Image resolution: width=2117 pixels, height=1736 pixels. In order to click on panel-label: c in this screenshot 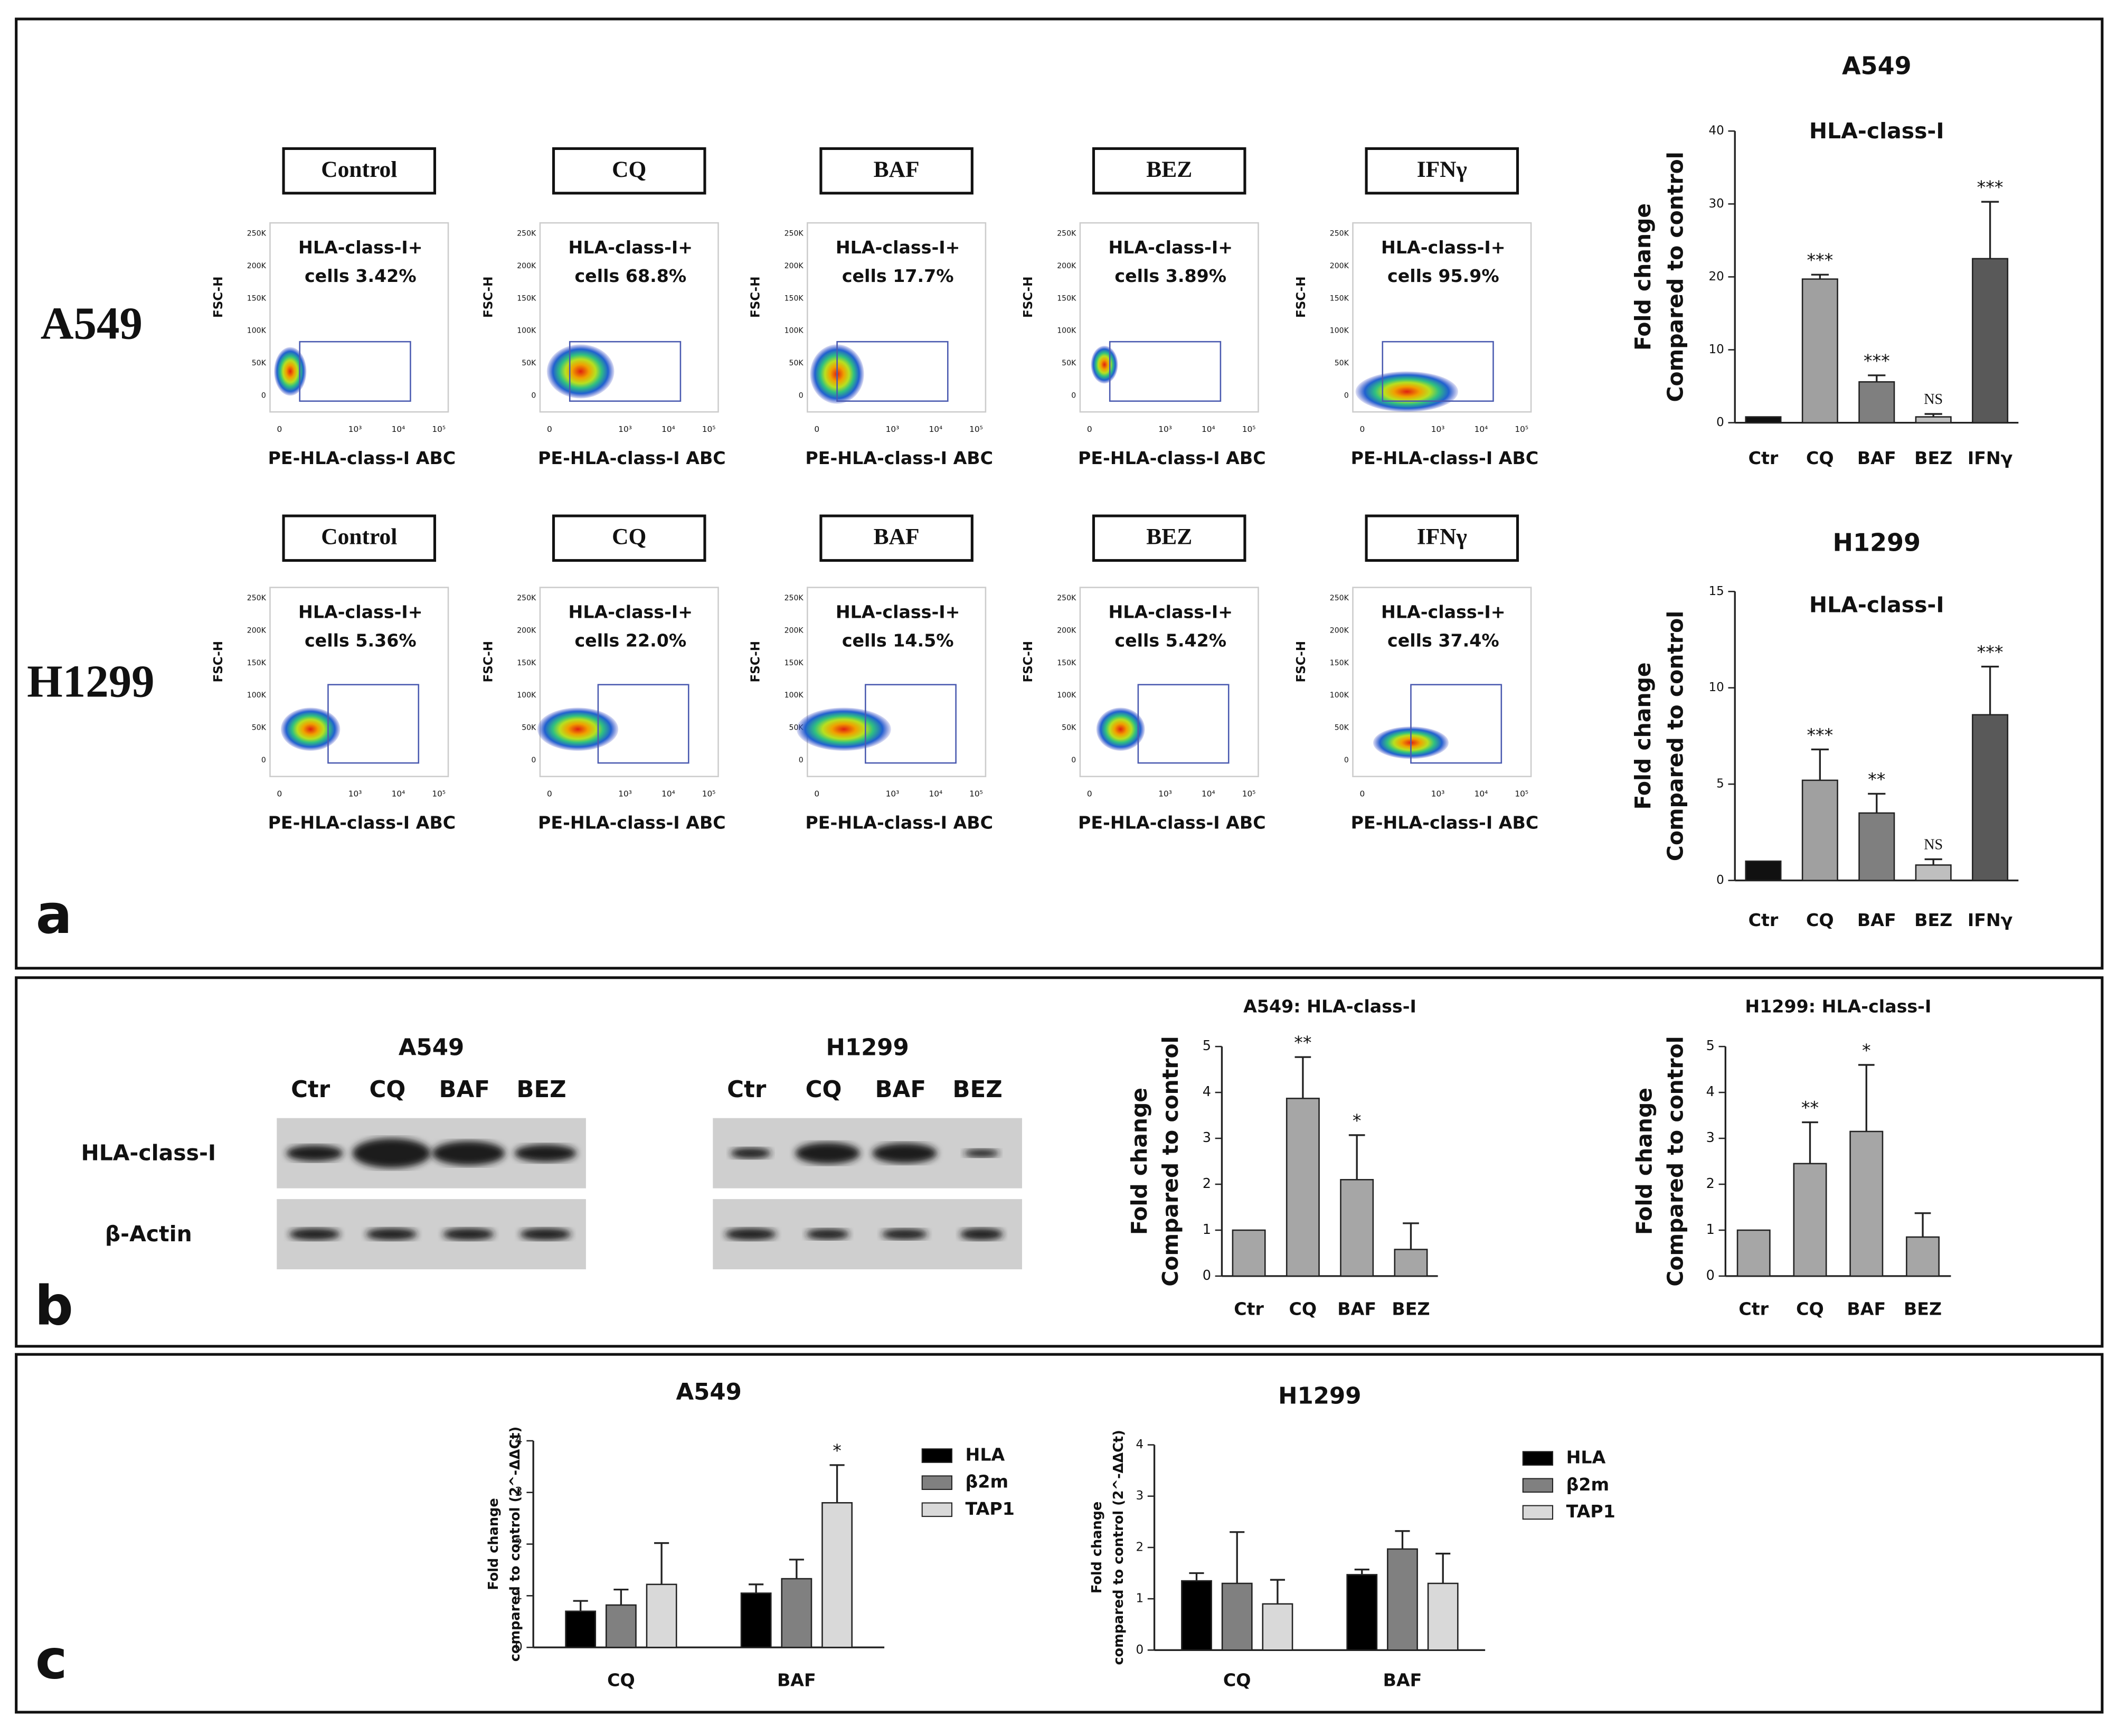, I will do `click(52, 1660)`.